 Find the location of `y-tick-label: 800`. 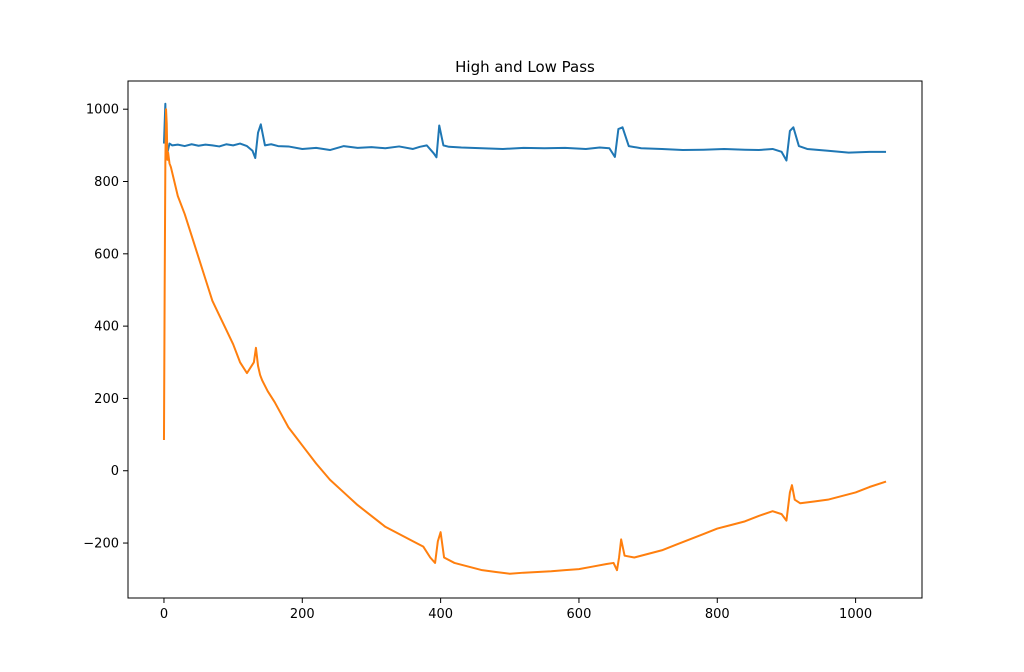

y-tick-label: 800 is located at coordinates (106, 182).